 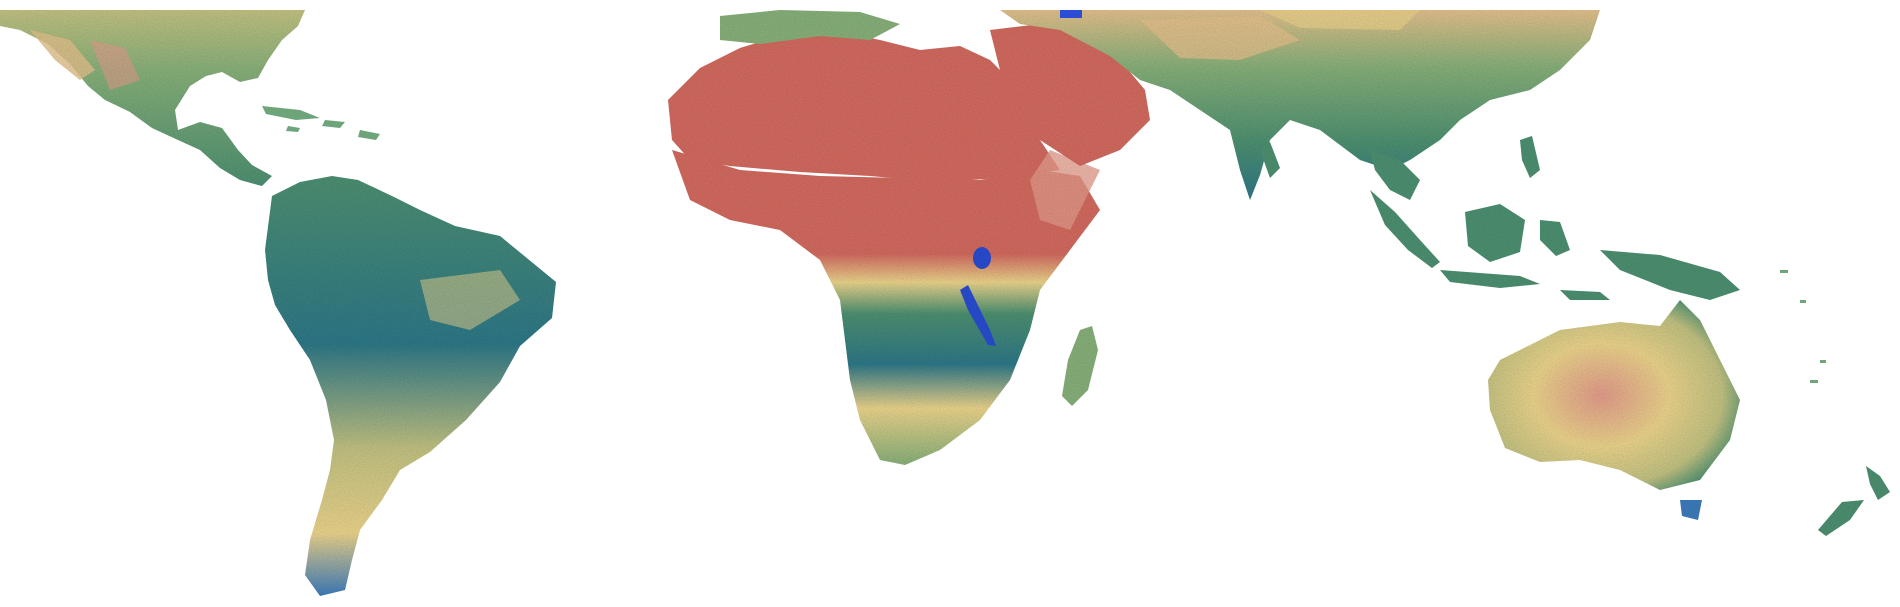 What do you see at coordinates (1300, 105) in the screenshot?
I see `region-asia` at bounding box center [1300, 105].